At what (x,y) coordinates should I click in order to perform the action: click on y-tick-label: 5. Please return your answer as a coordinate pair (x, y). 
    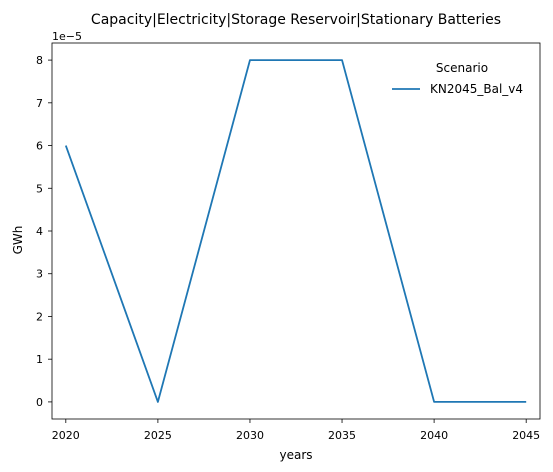
    Looking at the image, I should click on (39, 188).